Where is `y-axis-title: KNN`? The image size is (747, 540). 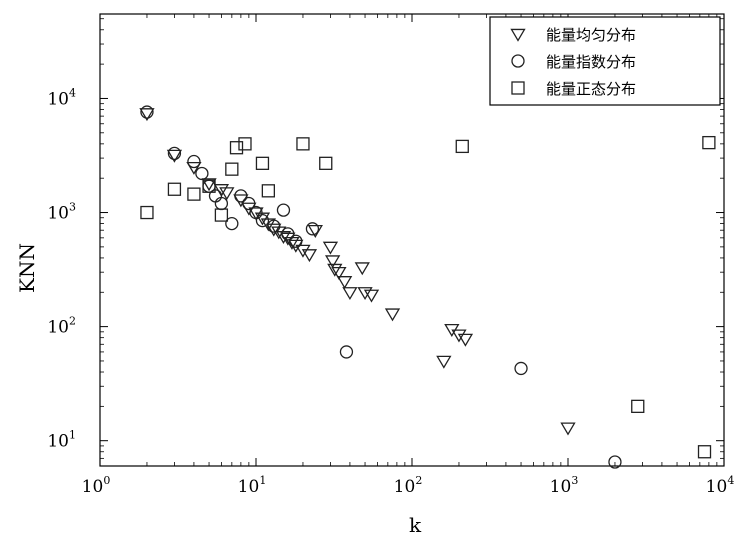
y-axis-title: KNN is located at coordinates (27, 268).